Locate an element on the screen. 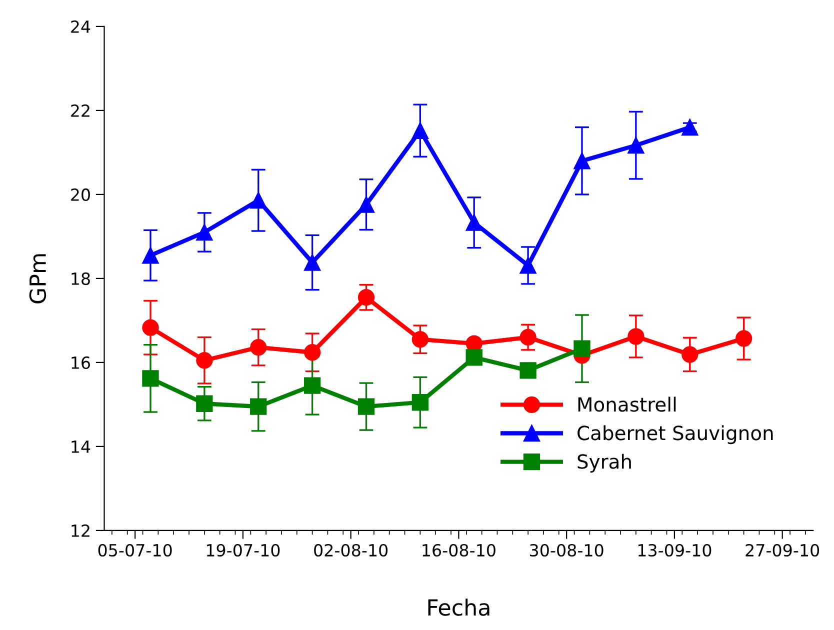  x-tick-label: 05-07-10 is located at coordinates (135, 550).